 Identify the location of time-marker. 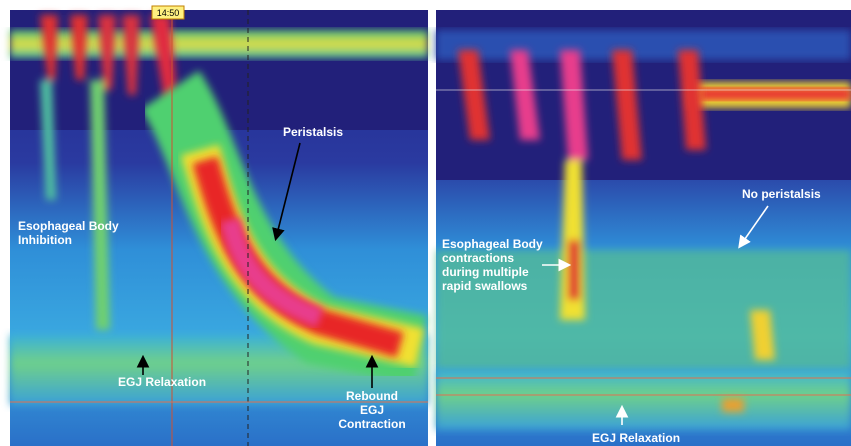
(168, 12).